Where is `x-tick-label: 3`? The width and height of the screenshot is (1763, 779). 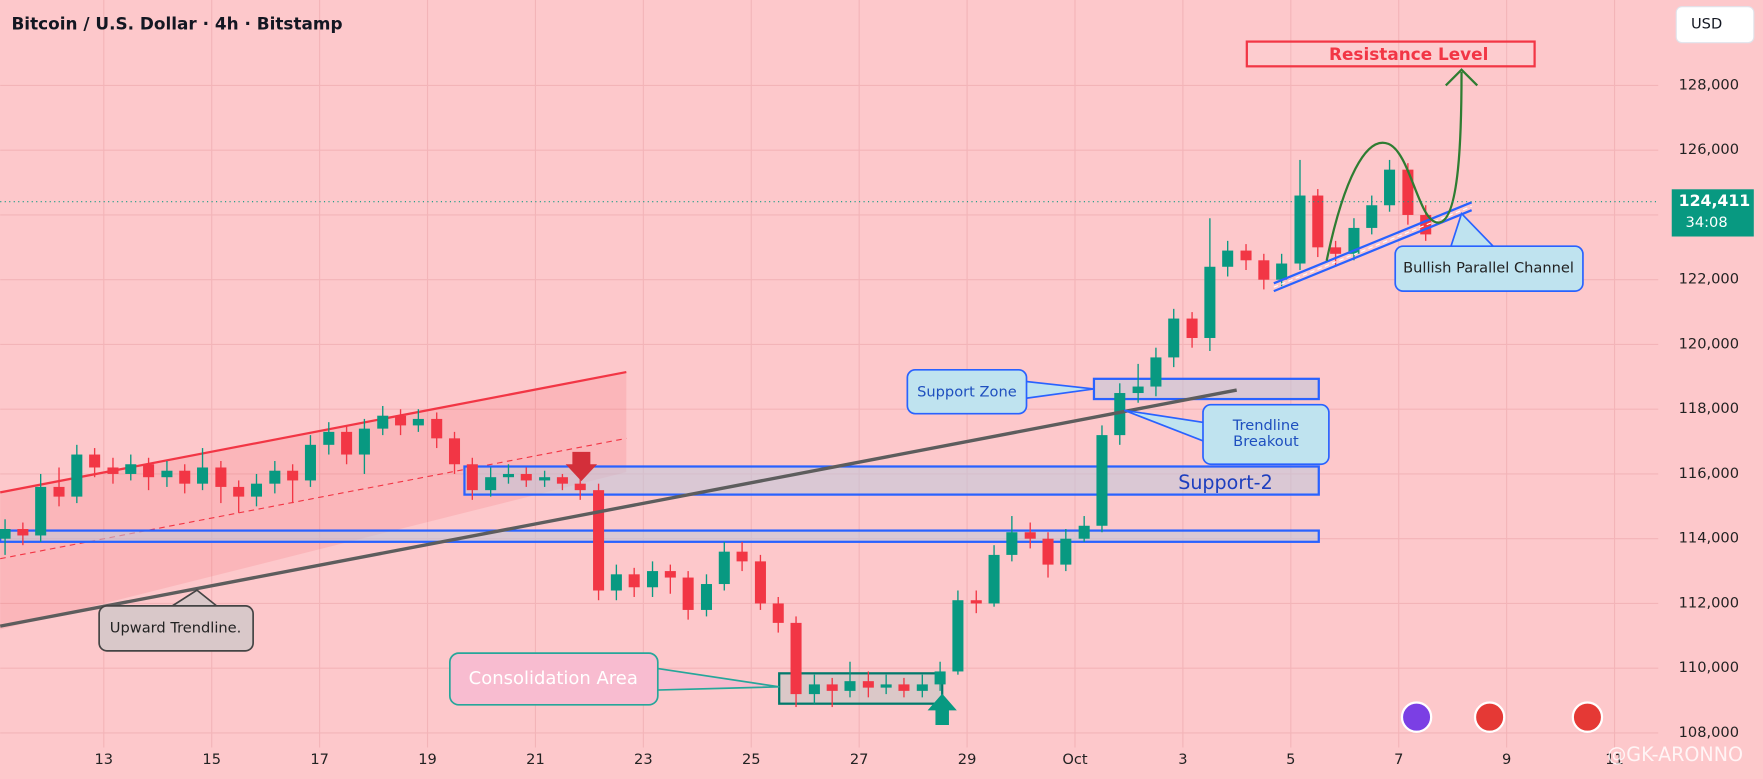 x-tick-label: 3 is located at coordinates (1182, 759).